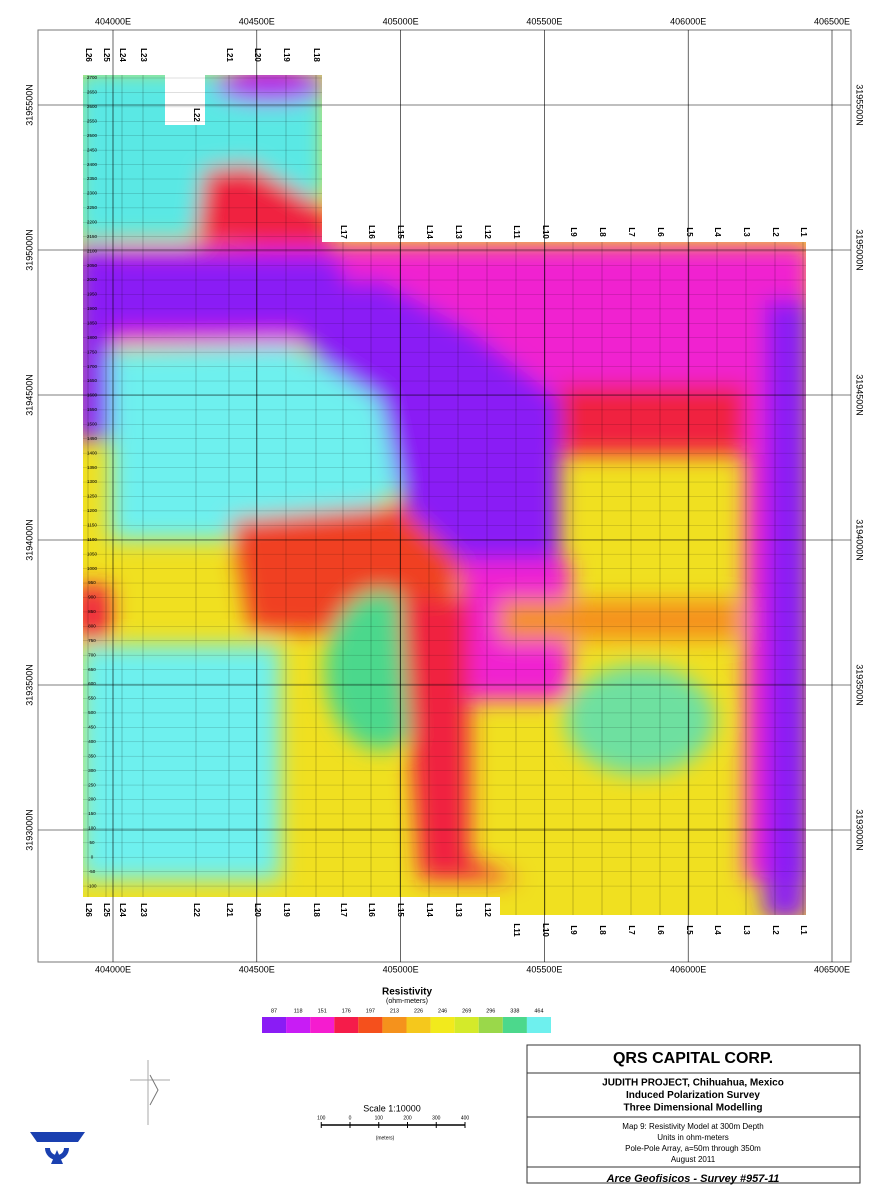 This screenshot has width=871, height=1188. What do you see at coordinates (92, 842) in the screenshot?
I see `station-label: 50` at bounding box center [92, 842].